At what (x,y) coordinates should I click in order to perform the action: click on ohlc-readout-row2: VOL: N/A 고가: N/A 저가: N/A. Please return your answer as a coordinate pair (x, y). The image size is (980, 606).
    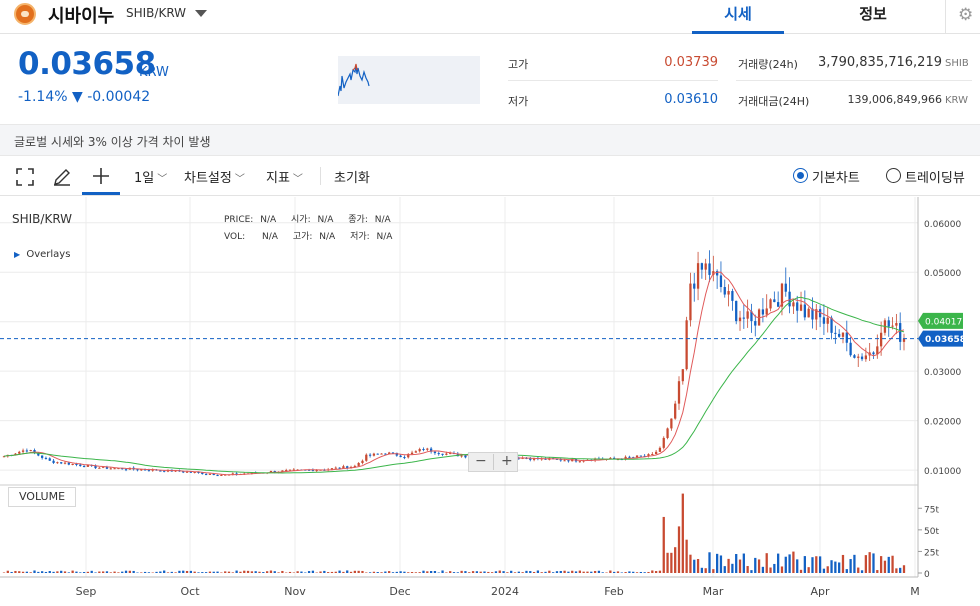
    Looking at the image, I should click on (308, 235).